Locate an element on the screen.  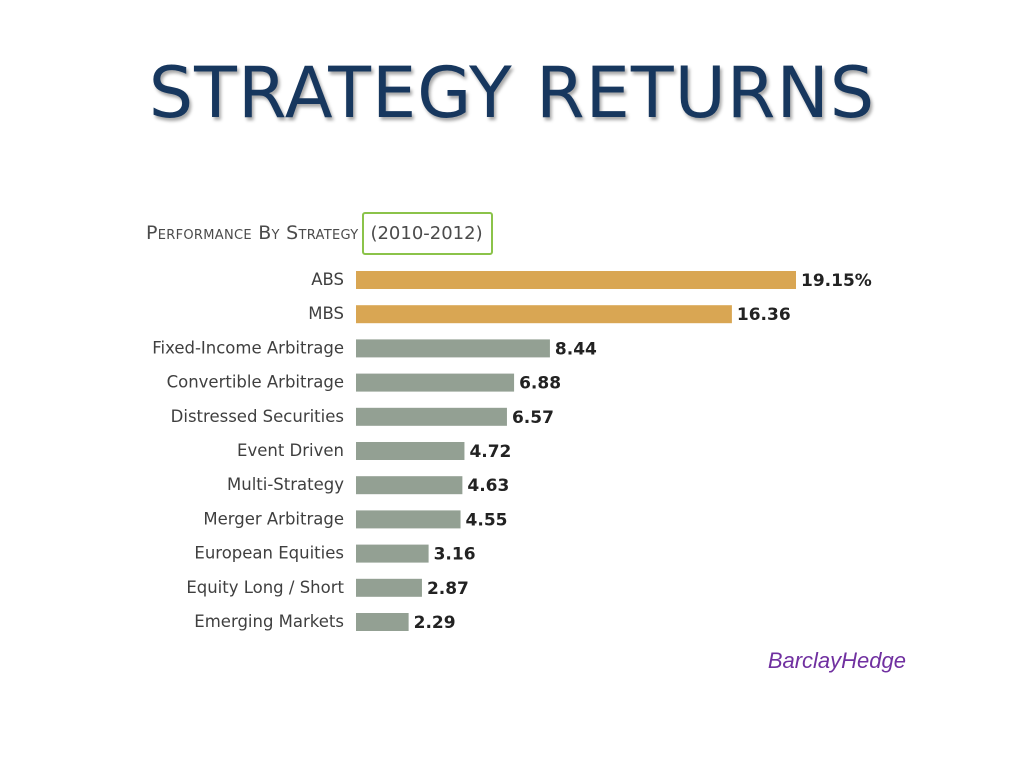
category-label: Equity Long / Short is located at coordinates (265, 587).